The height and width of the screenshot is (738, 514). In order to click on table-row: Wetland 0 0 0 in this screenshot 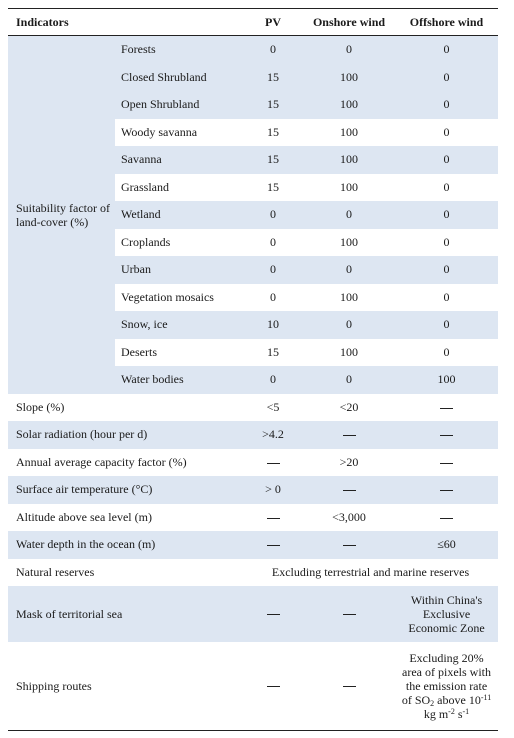, I will do `click(253, 215)`.